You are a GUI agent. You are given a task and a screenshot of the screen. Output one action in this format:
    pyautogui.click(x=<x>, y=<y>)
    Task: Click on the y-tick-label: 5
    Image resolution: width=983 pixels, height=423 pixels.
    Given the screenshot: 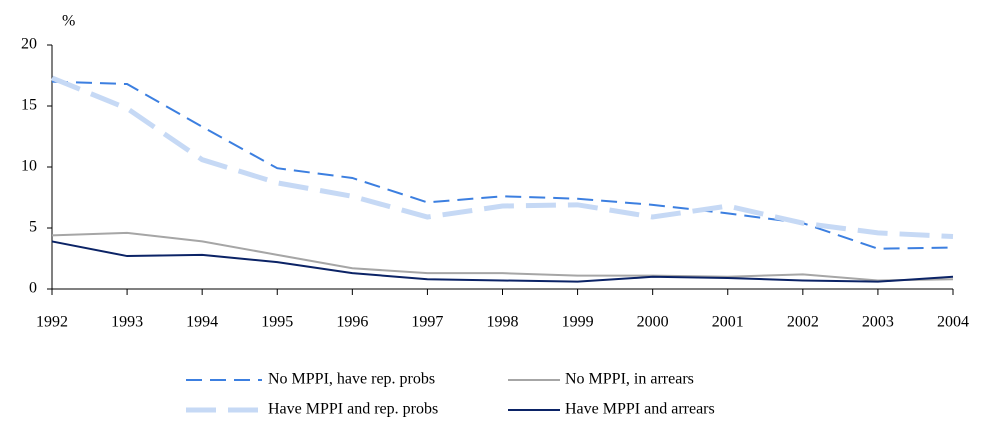 What is the action you would take?
    pyautogui.click(x=33, y=227)
    